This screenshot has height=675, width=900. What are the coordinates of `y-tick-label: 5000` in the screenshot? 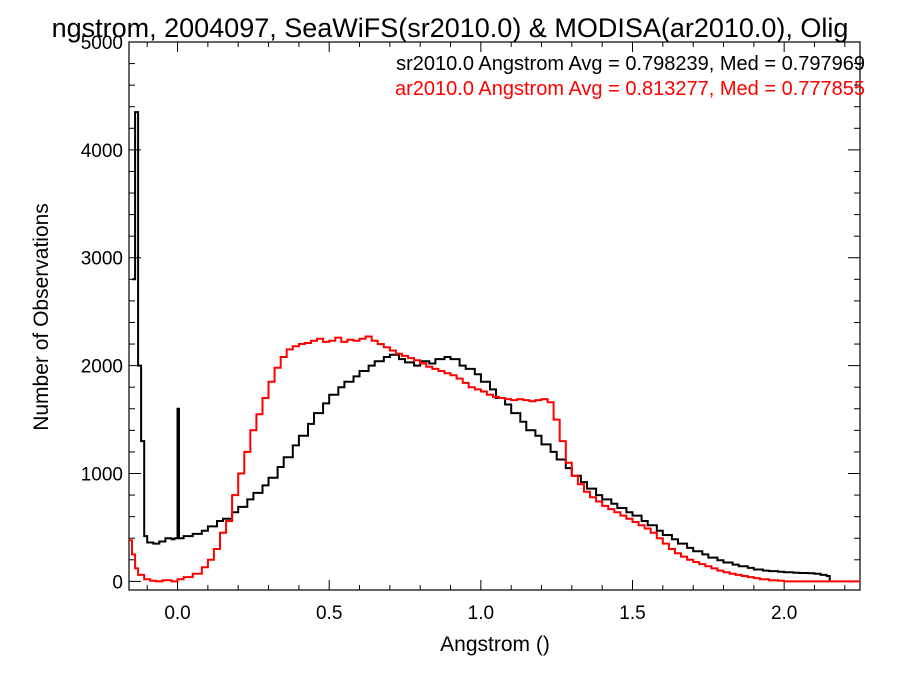 It's located at (102, 43).